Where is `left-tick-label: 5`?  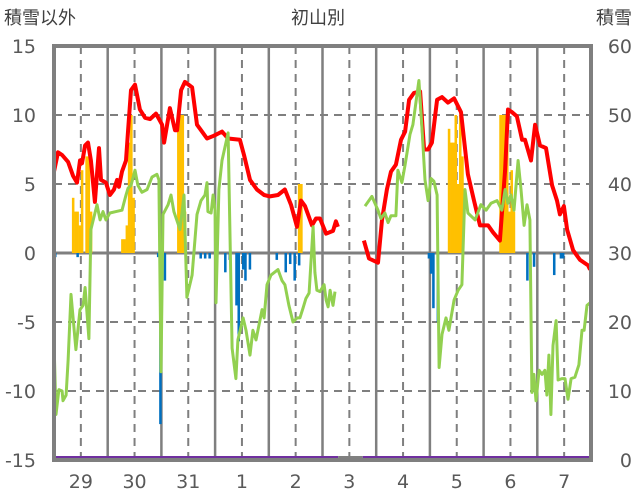 left-tick-label: 5 is located at coordinates (30, 185).